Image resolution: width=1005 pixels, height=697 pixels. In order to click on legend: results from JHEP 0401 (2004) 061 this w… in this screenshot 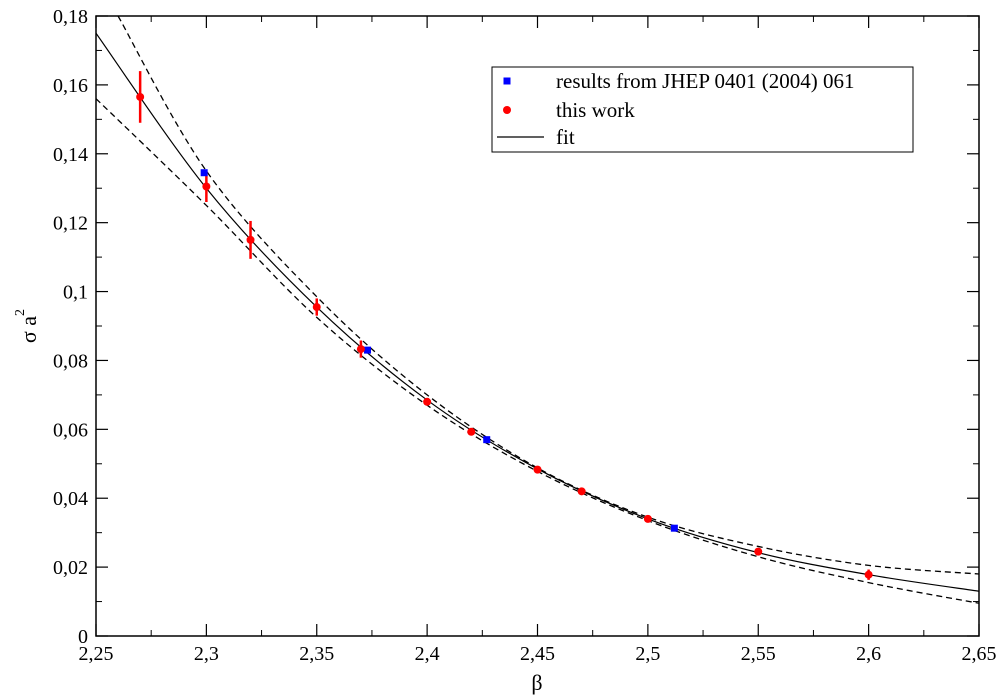, I will do `click(702, 109)`.